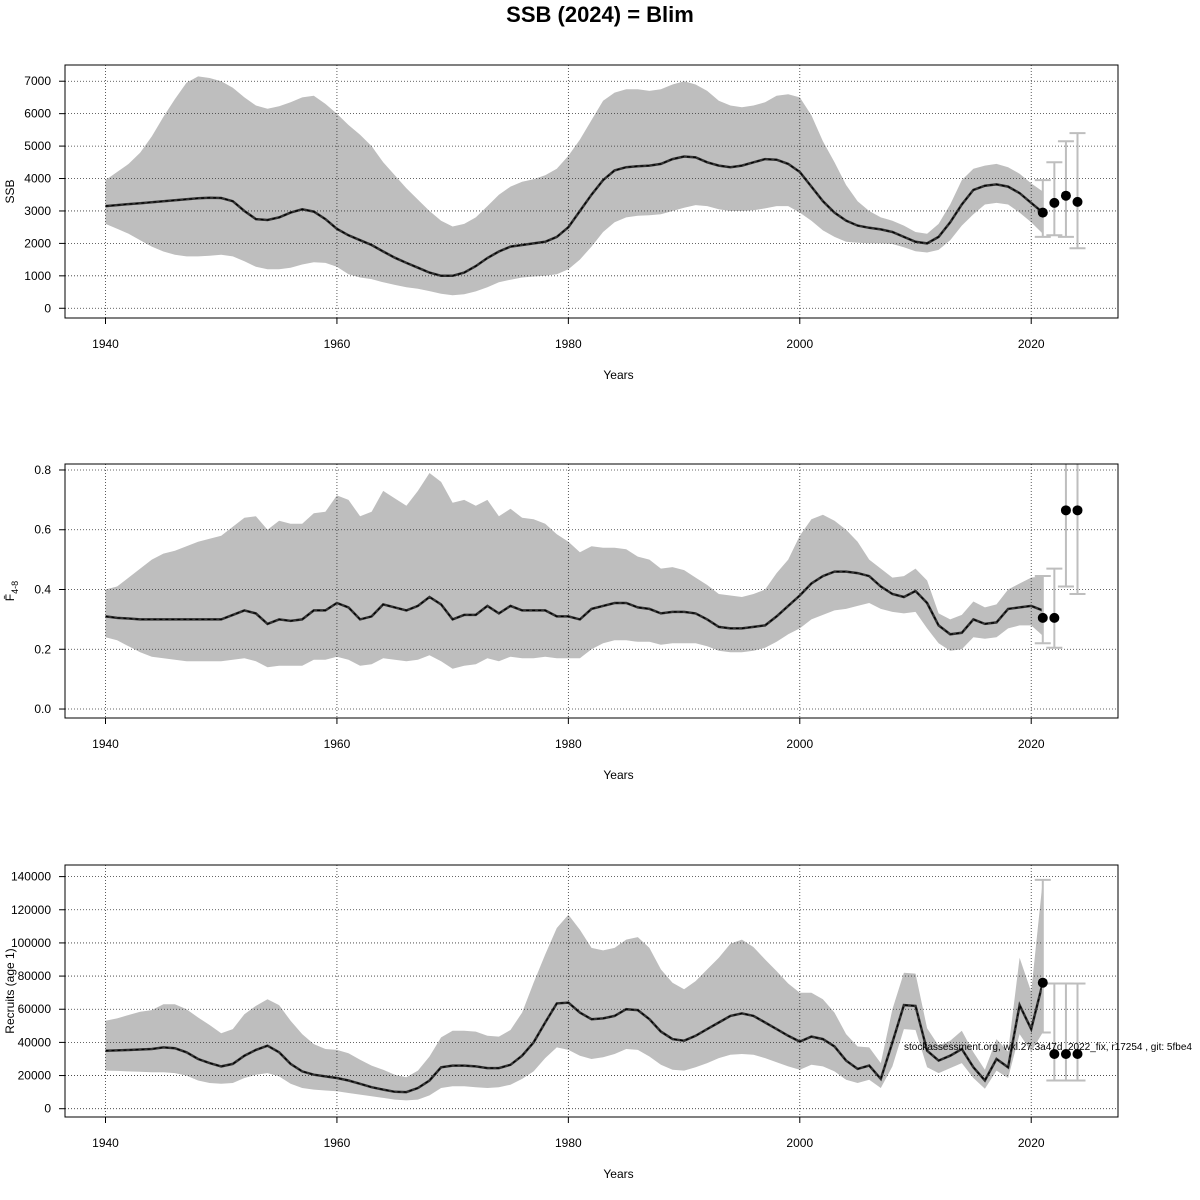  Describe the element at coordinates (37, 146) in the screenshot. I see `y-tick-label: 5000` at that location.